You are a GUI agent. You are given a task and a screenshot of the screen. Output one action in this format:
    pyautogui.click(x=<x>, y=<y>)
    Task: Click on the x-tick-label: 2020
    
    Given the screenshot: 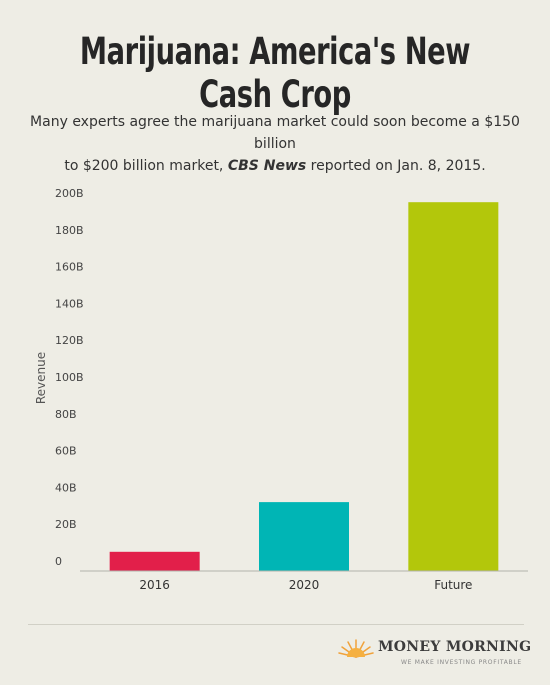 What is the action you would take?
    pyautogui.click(x=304, y=585)
    